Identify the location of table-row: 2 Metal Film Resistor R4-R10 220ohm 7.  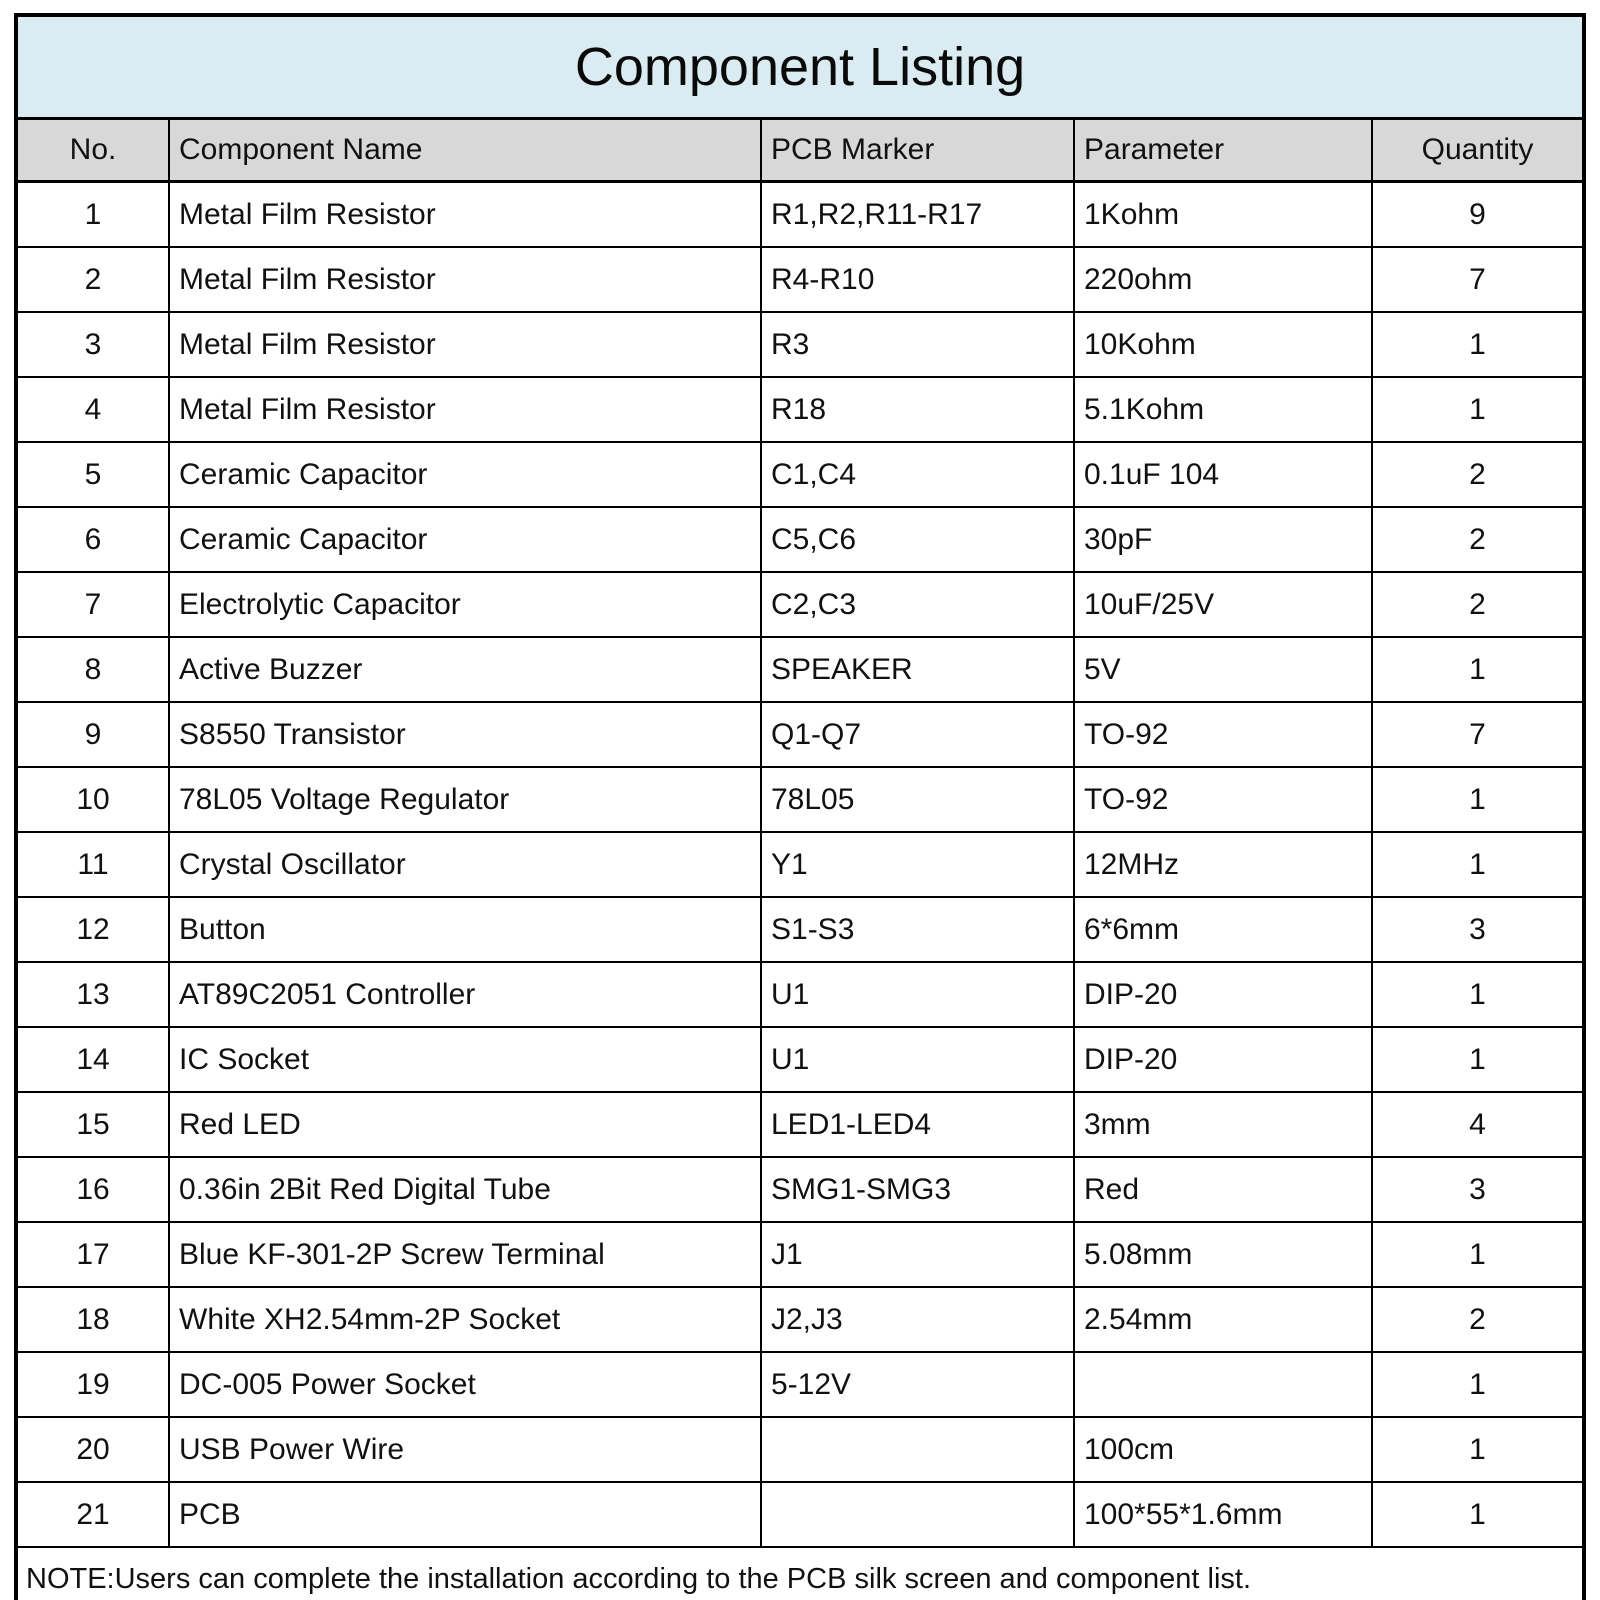
(800, 279).